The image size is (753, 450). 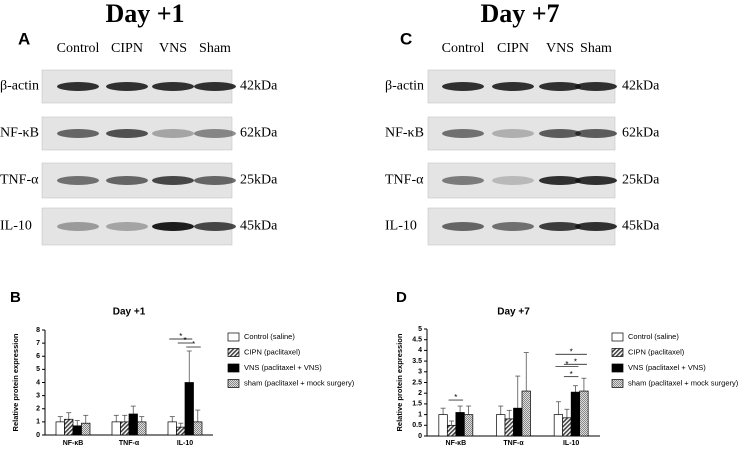 What do you see at coordinates (259, 180) in the screenshot?
I see `row-size: 25kDa` at bounding box center [259, 180].